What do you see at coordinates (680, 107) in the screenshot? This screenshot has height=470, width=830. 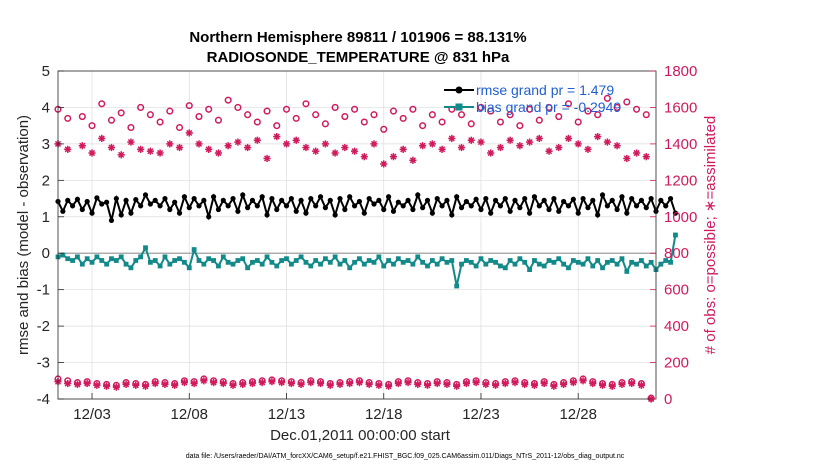 I see `y2-tick-label: 1600` at bounding box center [680, 107].